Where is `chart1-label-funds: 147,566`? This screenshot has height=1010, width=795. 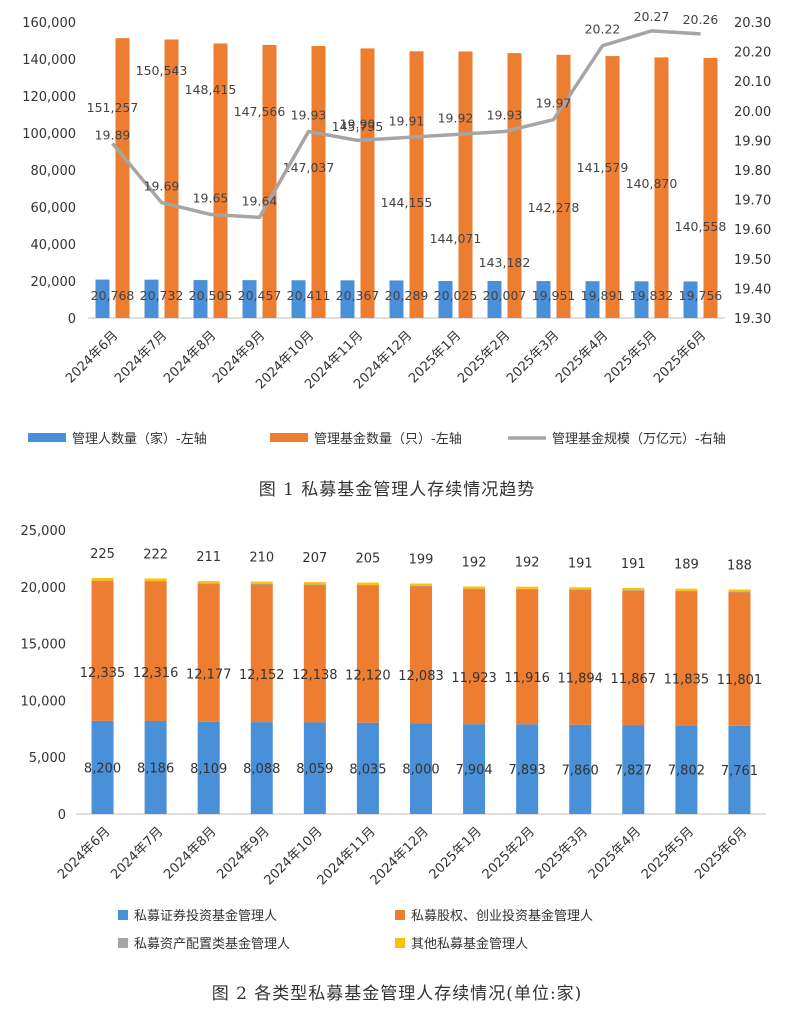
chart1-label-funds: 147,566 is located at coordinates (260, 111).